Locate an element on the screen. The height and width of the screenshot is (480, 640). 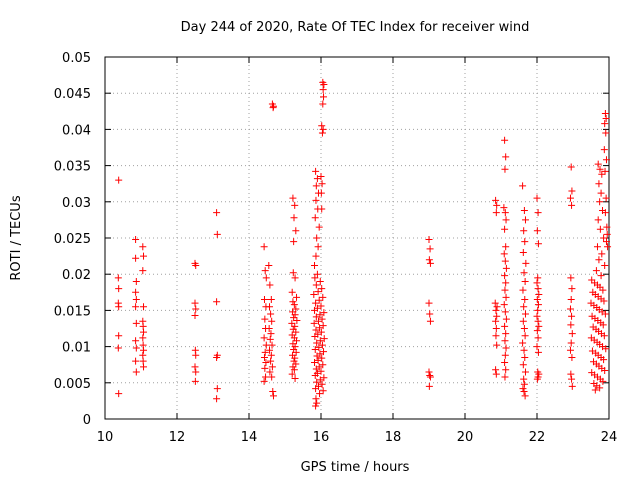
x-tick-label: 20 is located at coordinates (465, 437).